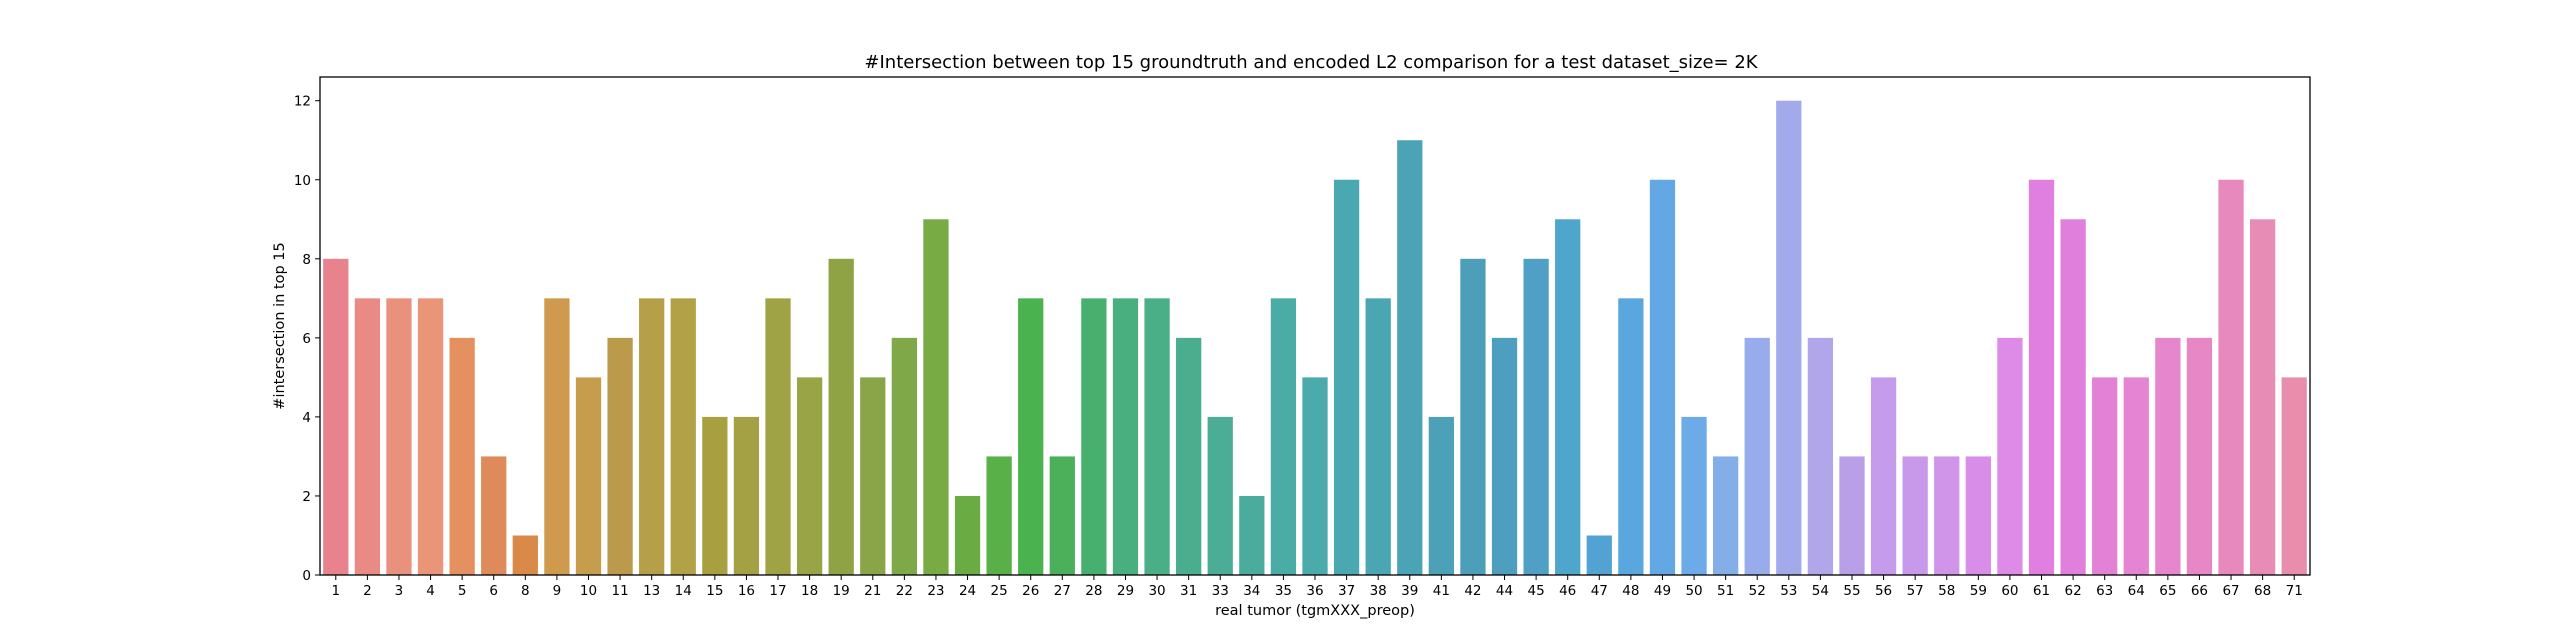 The height and width of the screenshot is (643, 2560). What do you see at coordinates (2073, 591) in the screenshot?
I see `x-tick-label: 62` at bounding box center [2073, 591].